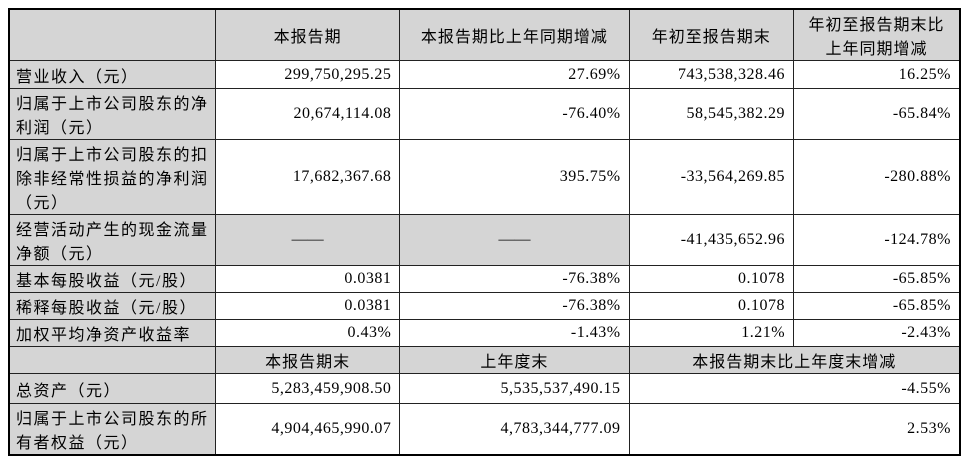 The height and width of the screenshot is (456, 969). I want to click on header-ytd: 年初至报告期末, so click(711, 34).